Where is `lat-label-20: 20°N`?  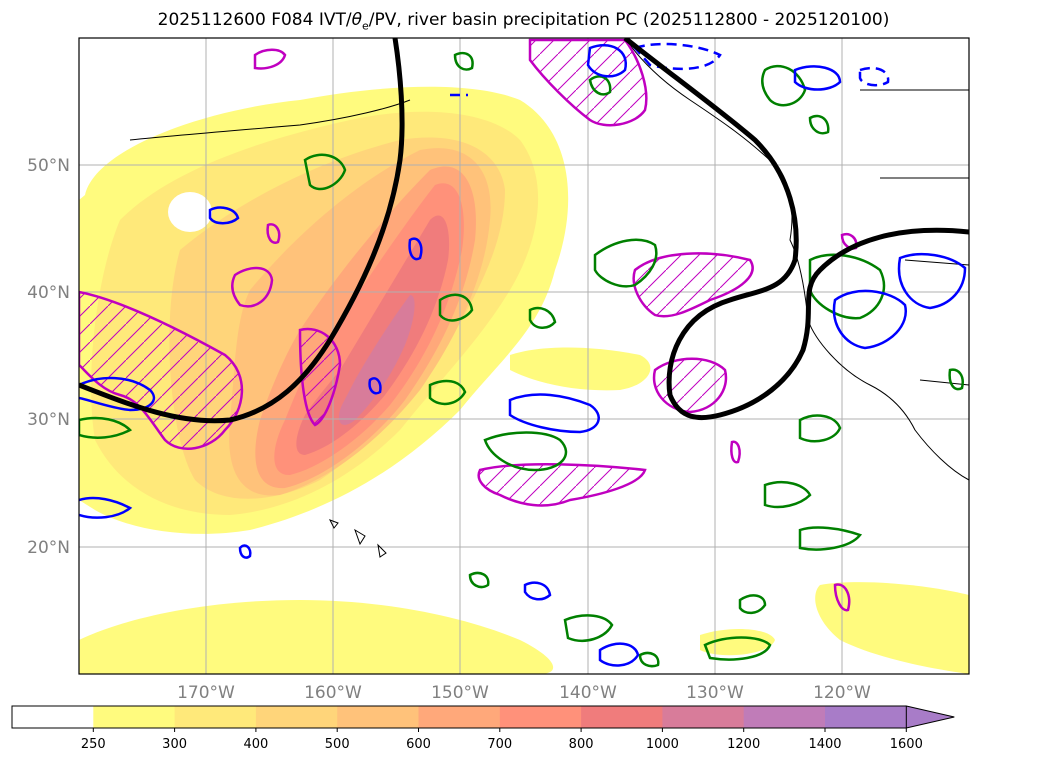
lat-label-20: 20°N is located at coordinates (48, 548).